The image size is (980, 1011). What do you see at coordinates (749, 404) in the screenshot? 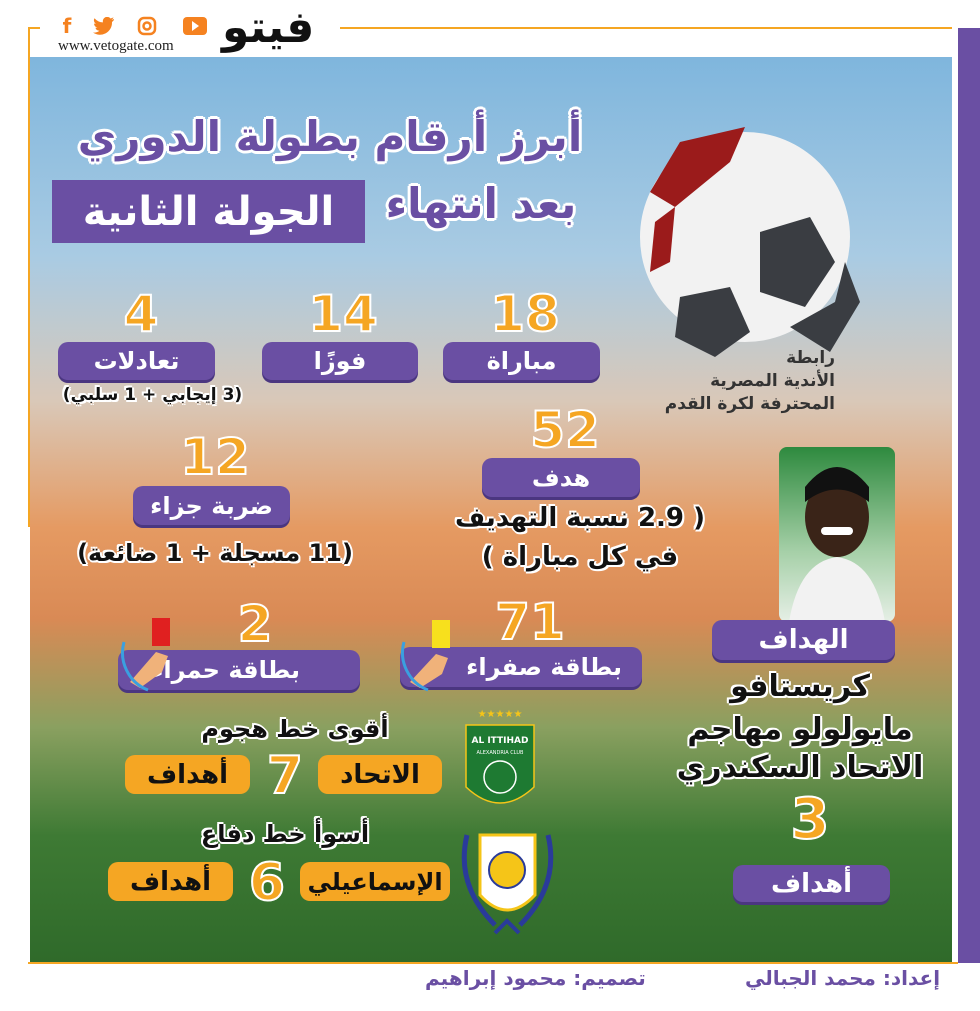
I see `league-line3: المحترفة لكرة القدم` at bounding box center [749, 404].